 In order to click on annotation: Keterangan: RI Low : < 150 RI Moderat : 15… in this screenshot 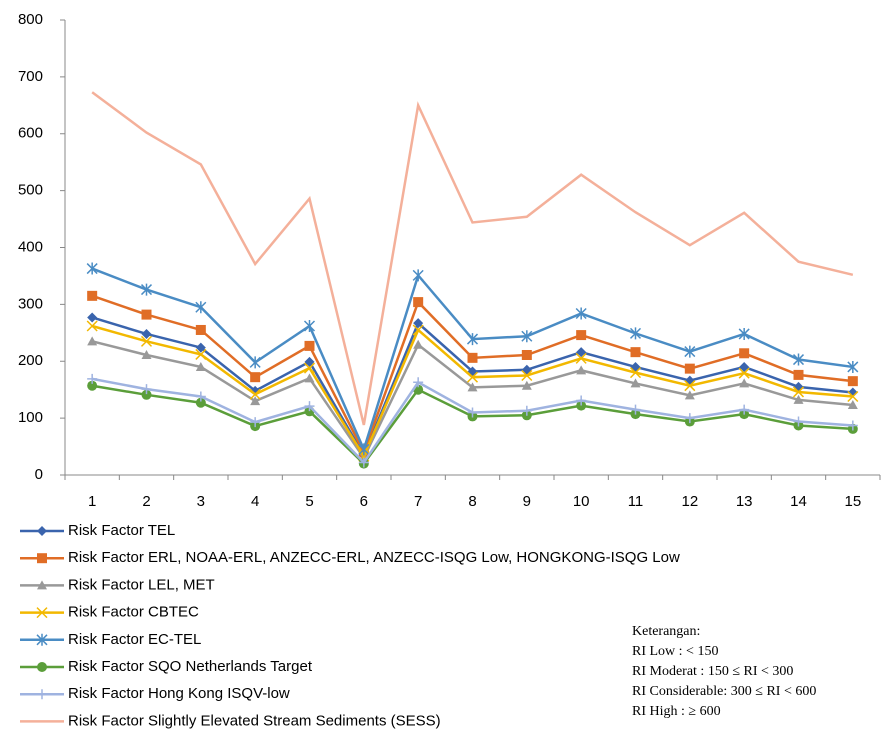, I will do `click(724, 671)`.